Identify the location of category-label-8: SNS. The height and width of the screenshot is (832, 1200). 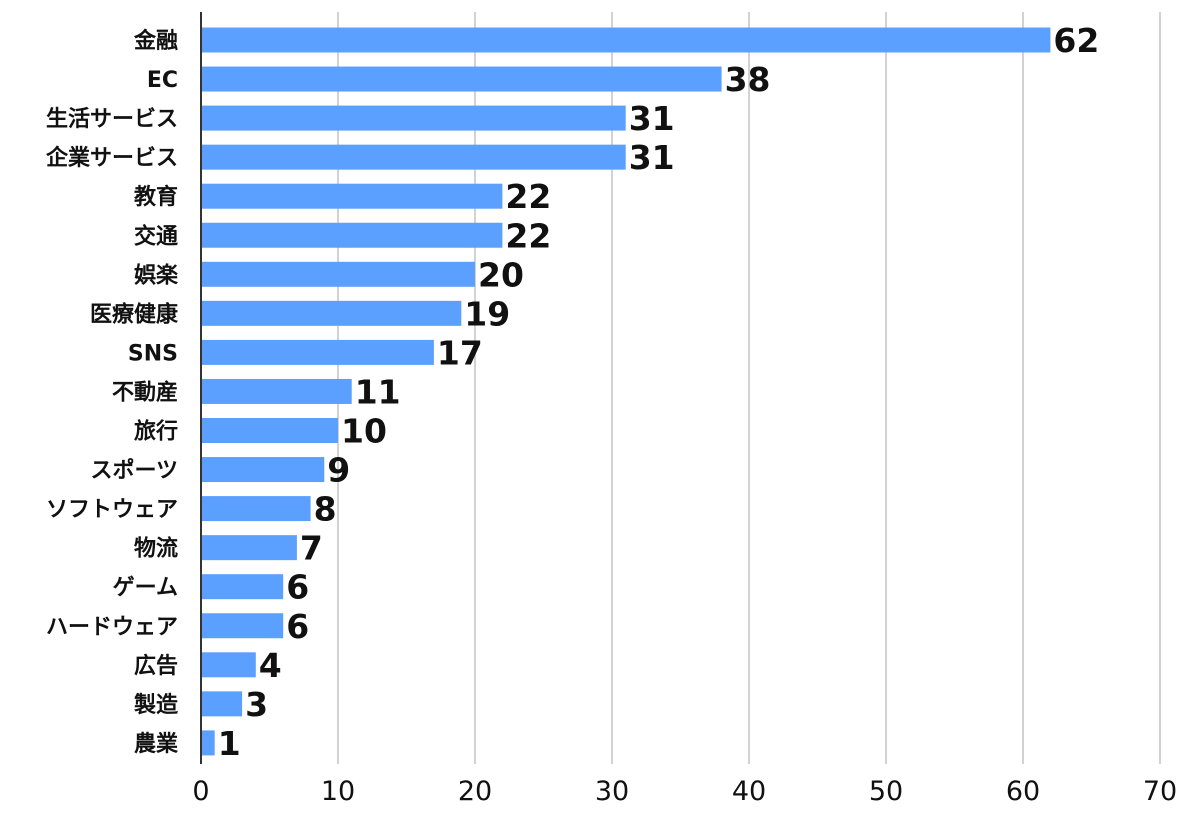
(153, 353).